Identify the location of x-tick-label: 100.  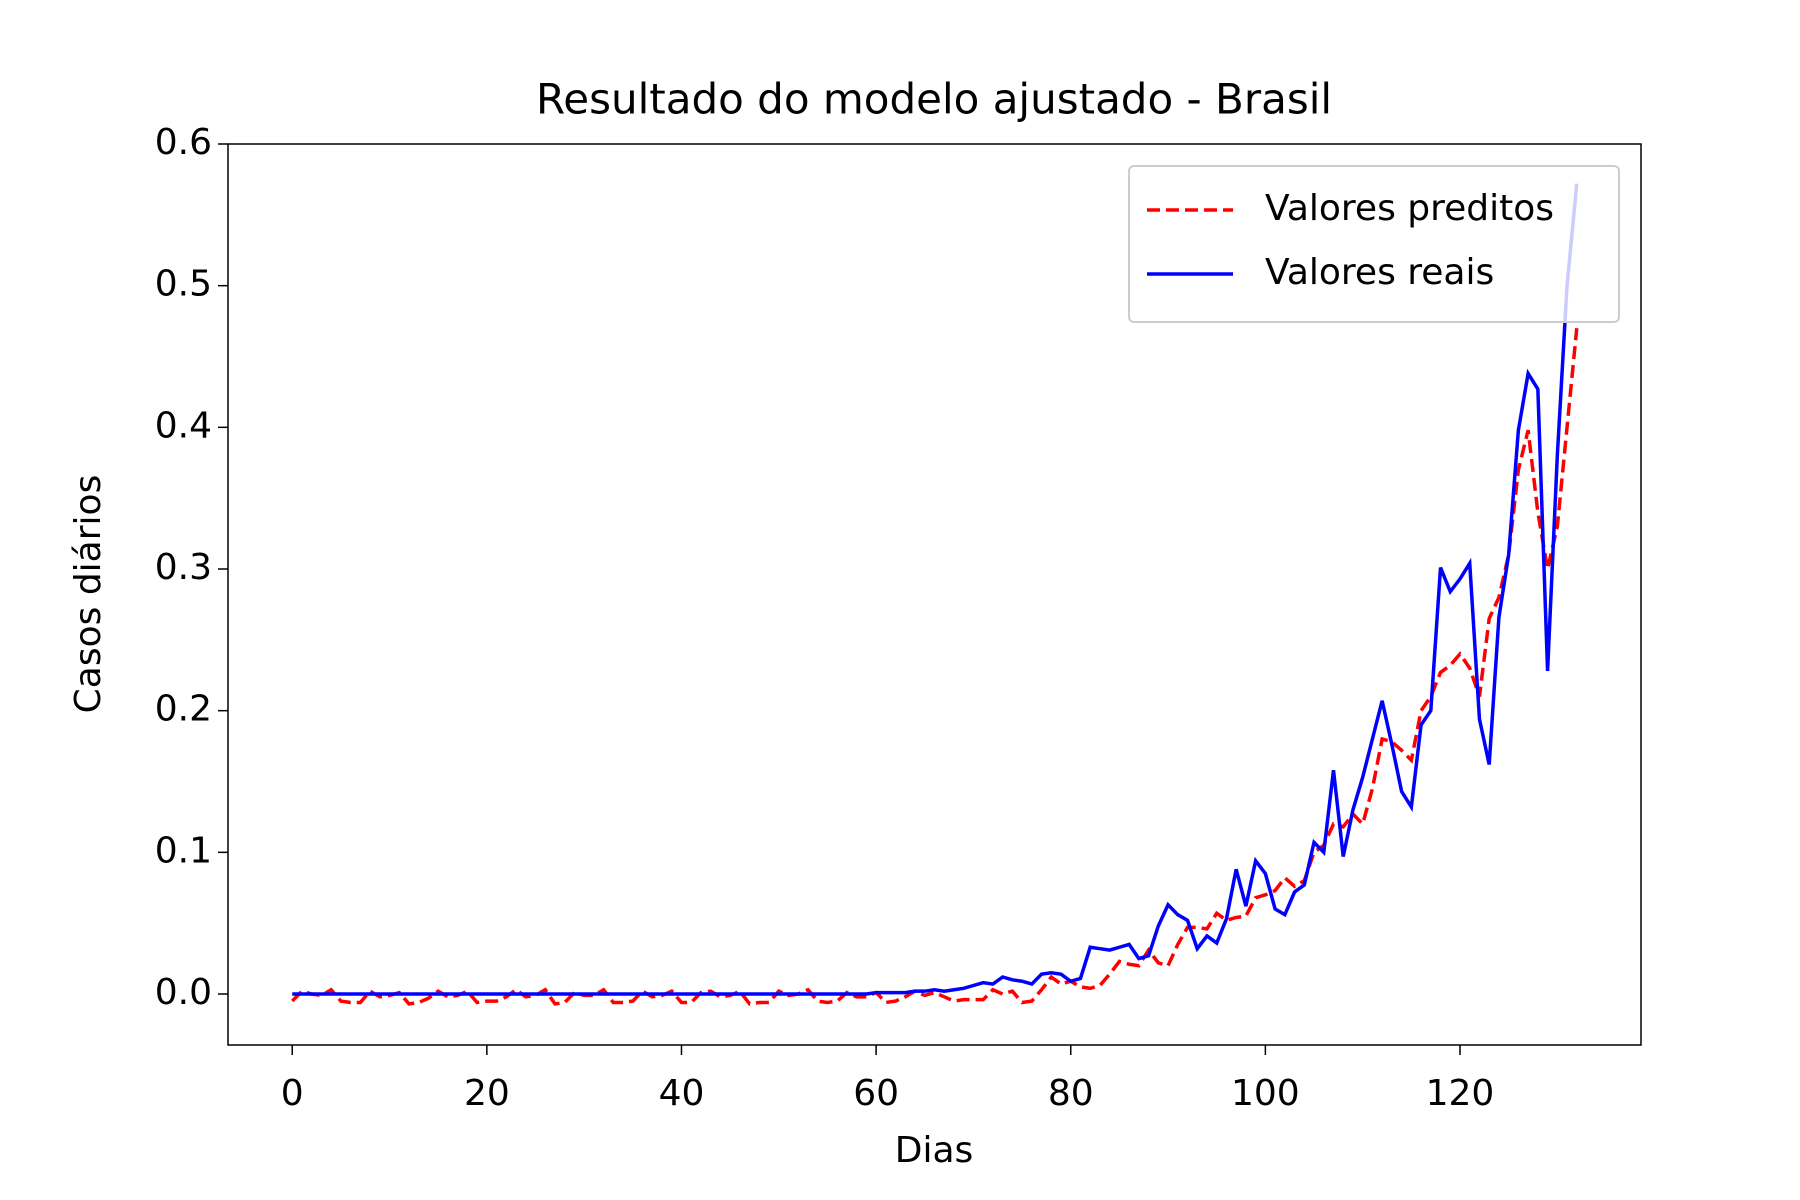
(1265, 1093).